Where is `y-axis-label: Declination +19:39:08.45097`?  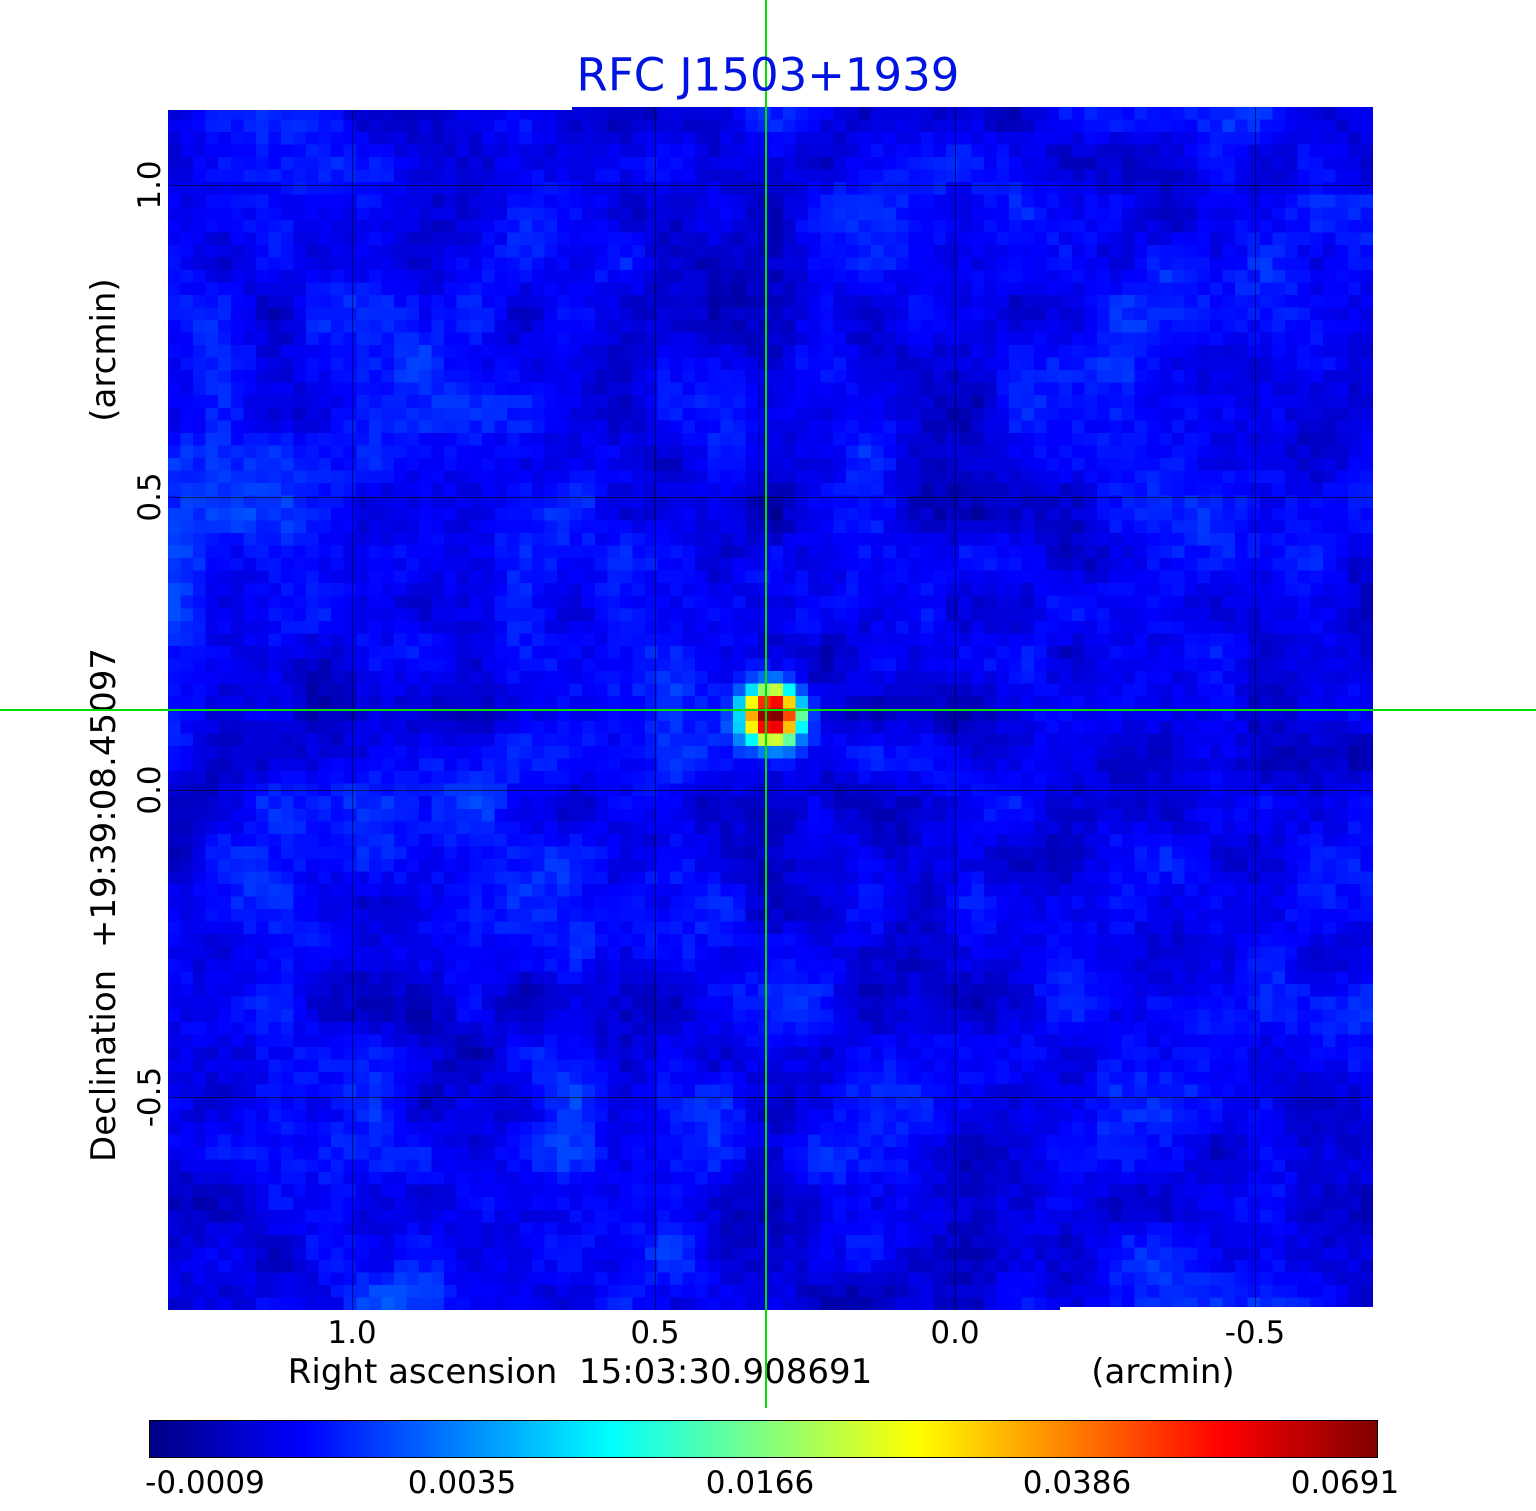 y-axis-label: Declination +19:39:08.45097 is located at coordinates (104, 905).